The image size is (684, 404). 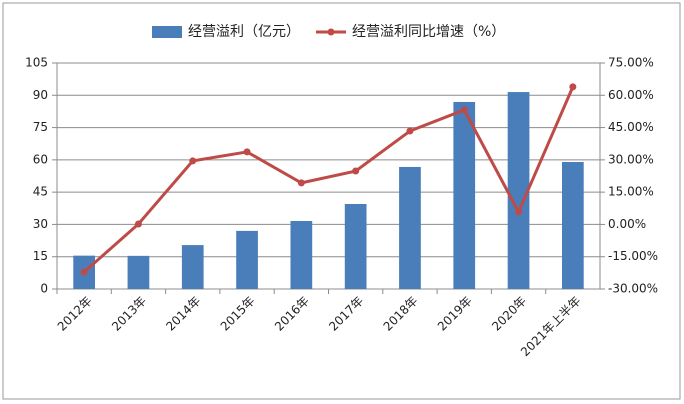 What do you see at coordinates (631, 63) in the screenshot?
I see `y2-tick-label: 75.00%` at bounding box center [631, 63].